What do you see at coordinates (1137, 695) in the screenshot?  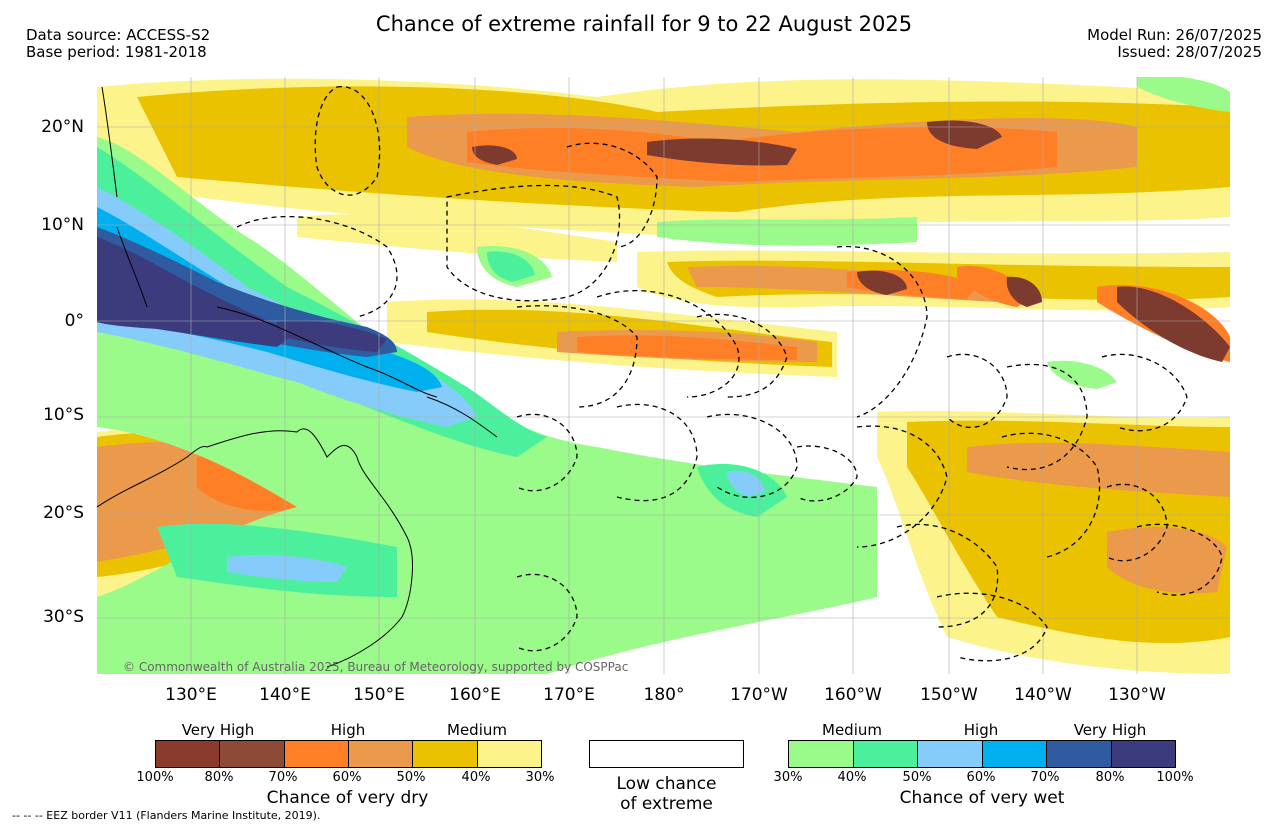 I see `lon-label-130w: 130°W` at bounding box center [1137, 695].